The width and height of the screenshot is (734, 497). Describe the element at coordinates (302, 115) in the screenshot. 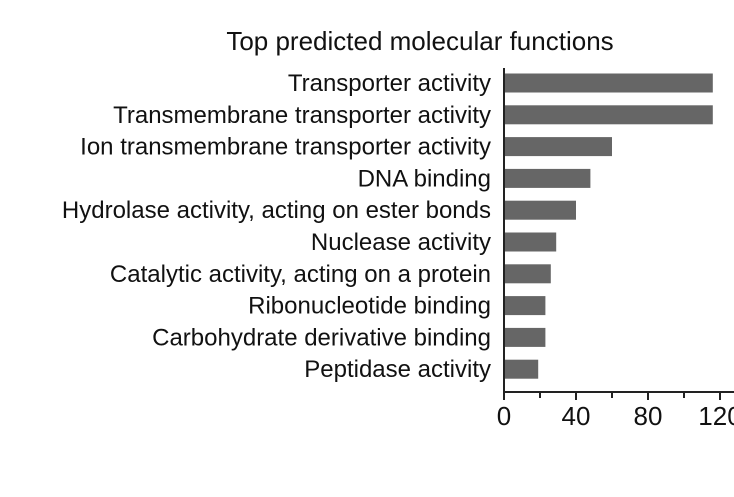

I see `category-label-1: Transmembrane transporter activity` at that location.